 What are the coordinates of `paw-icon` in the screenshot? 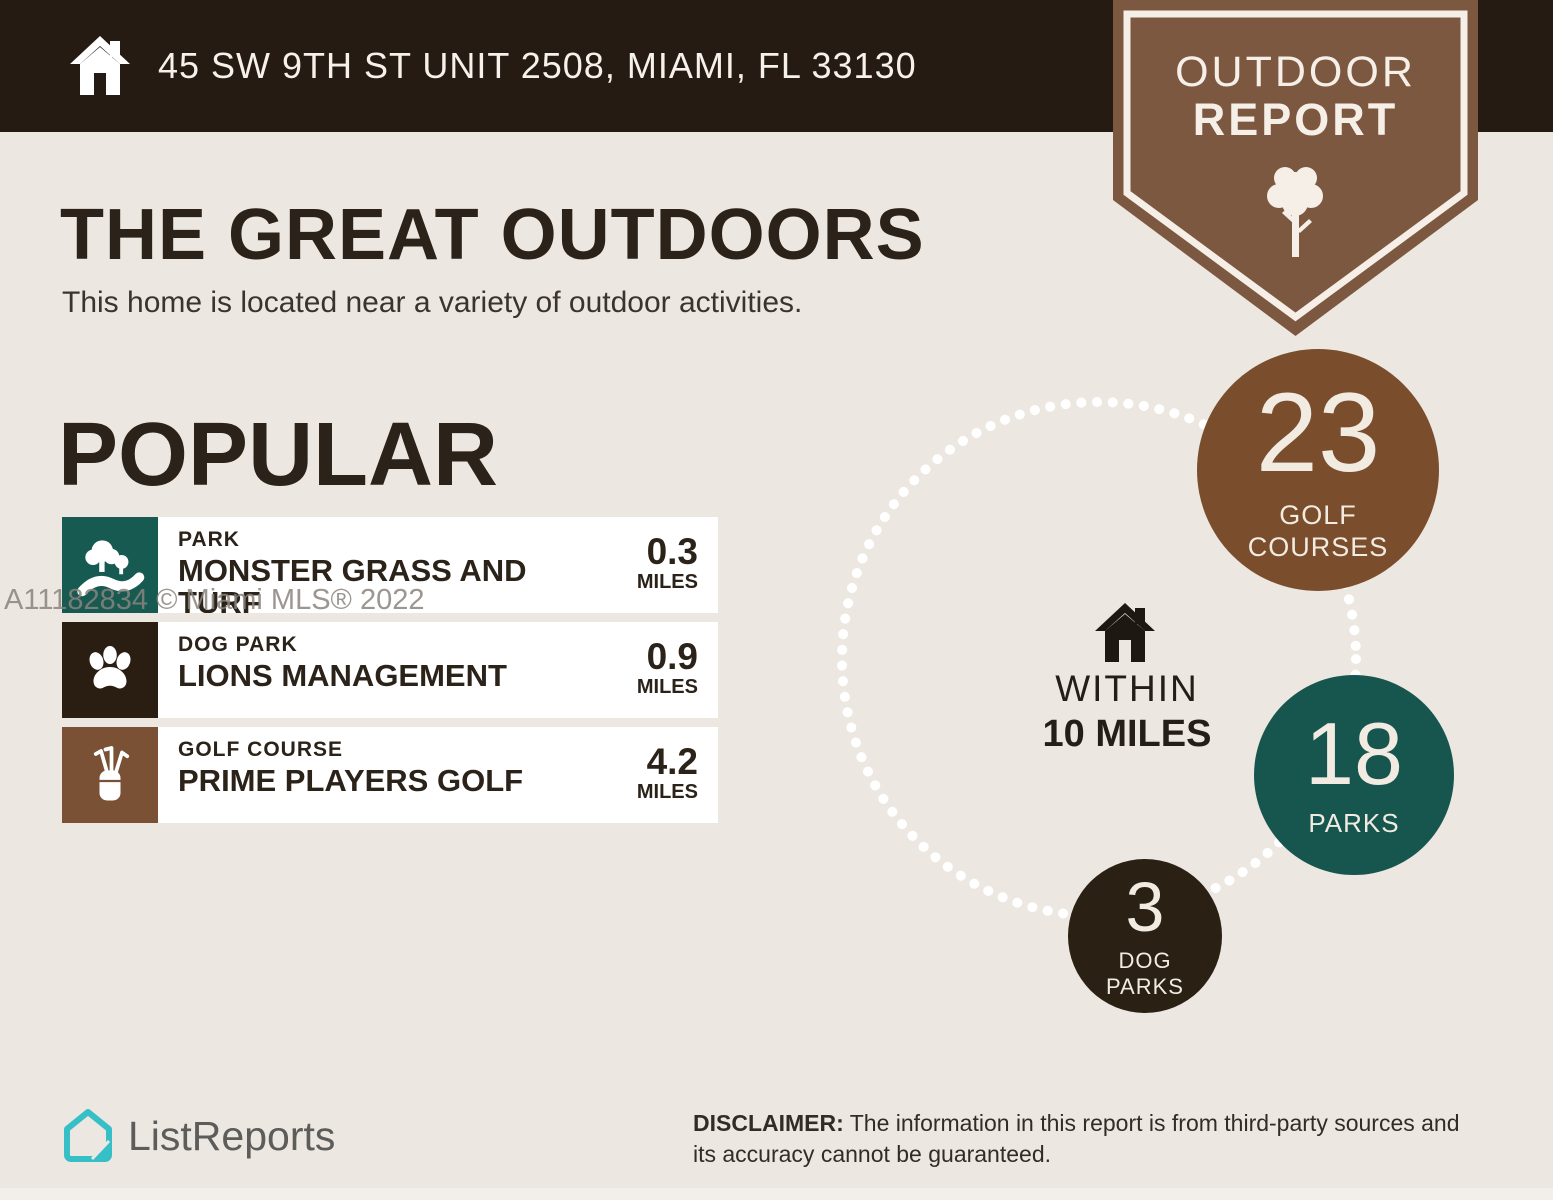 It's located at (110, 670).